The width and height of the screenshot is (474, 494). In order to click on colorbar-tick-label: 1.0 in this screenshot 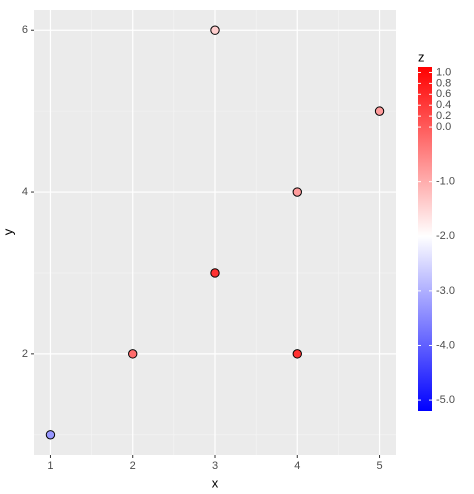, I will do `click(443, 72)`.